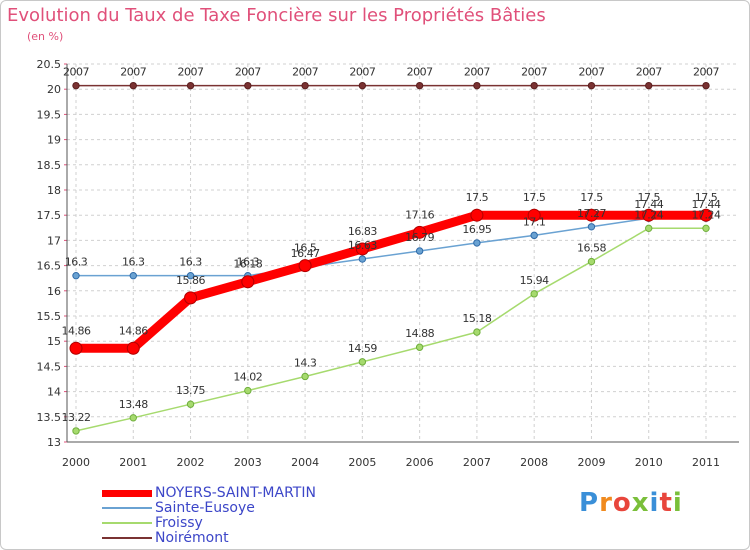 This screenshot has width=750, height=550. I want to click on x-tick-label: 2002, so click(191, 462).